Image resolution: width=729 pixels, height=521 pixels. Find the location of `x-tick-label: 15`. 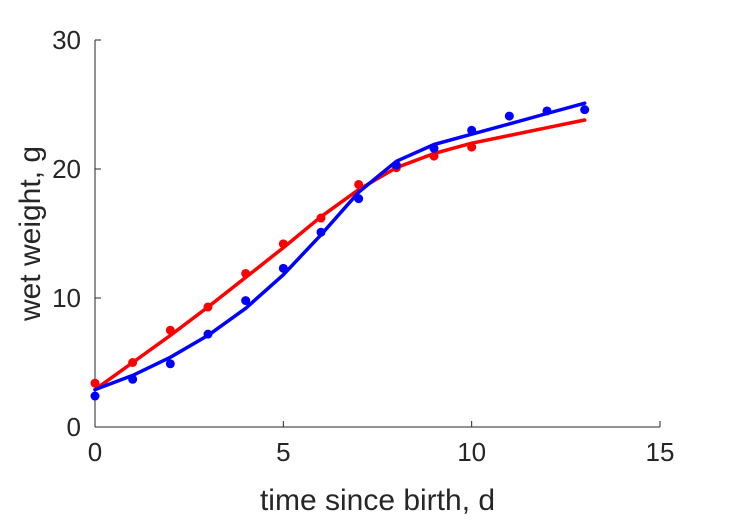

x-tick-label: 15 is located at coordinates (660, 452).